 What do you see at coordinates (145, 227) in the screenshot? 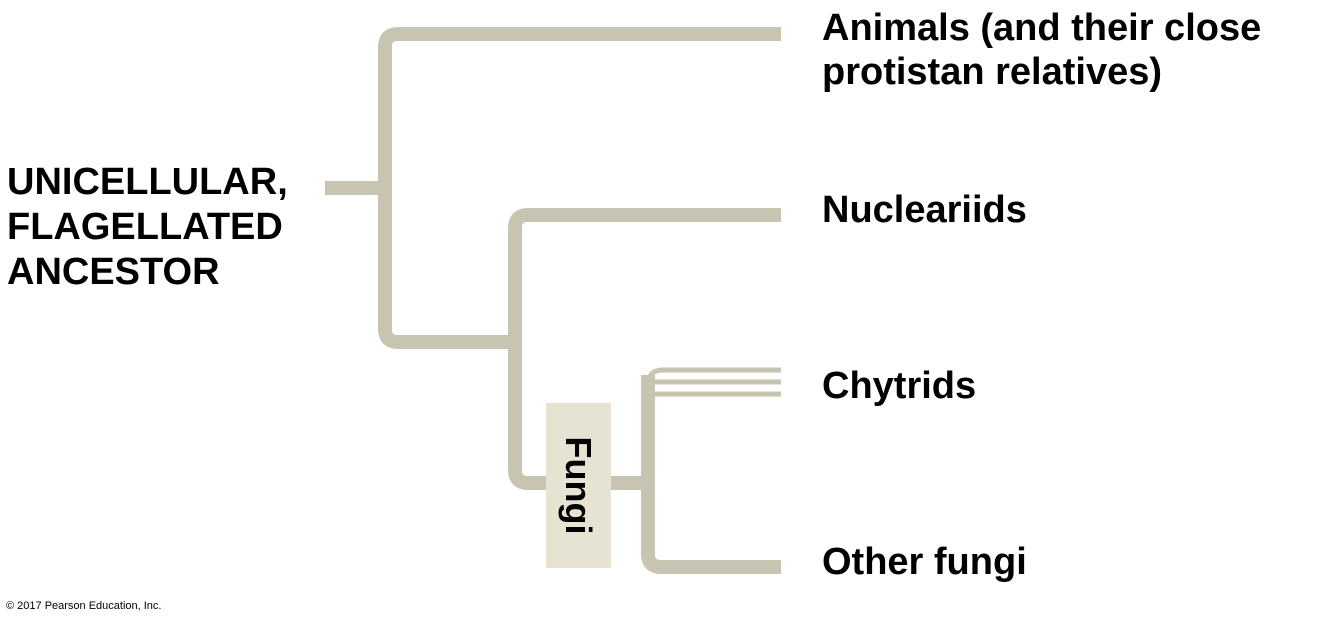
I see `ancestor-label-line: FLAGELLATED` at bounding box center [145, 227].